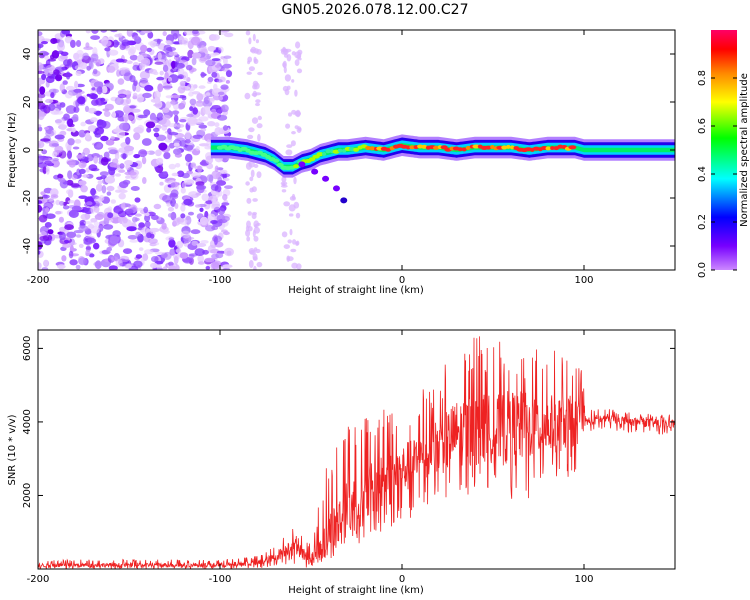 The width and height of the screenshot is (750, 600). What do you see at coordinates (583, 579) in the screenshot?
I see `snr-x-tick-label: 100` at bounding box center [583, 579].